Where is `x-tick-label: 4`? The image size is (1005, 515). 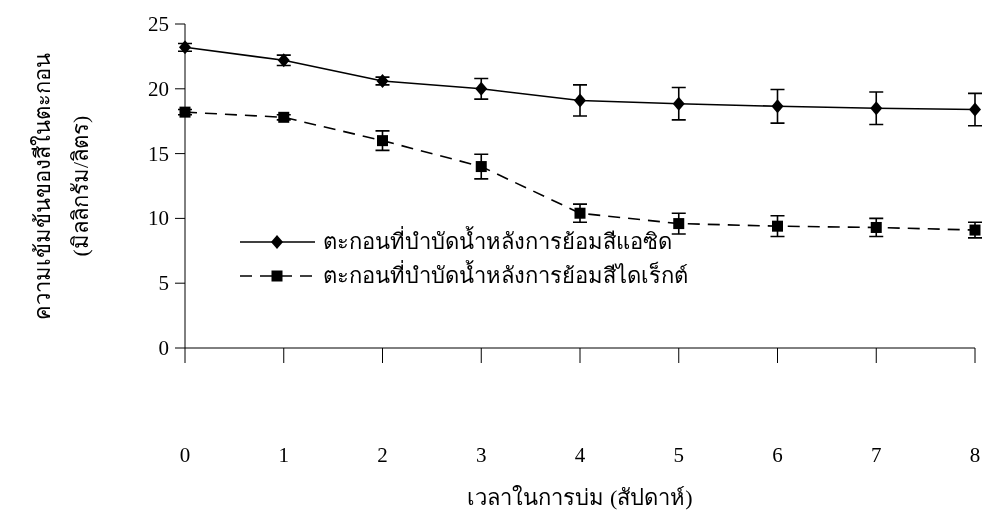 x-tick-label: 4 is located at coordinates (580, 455).